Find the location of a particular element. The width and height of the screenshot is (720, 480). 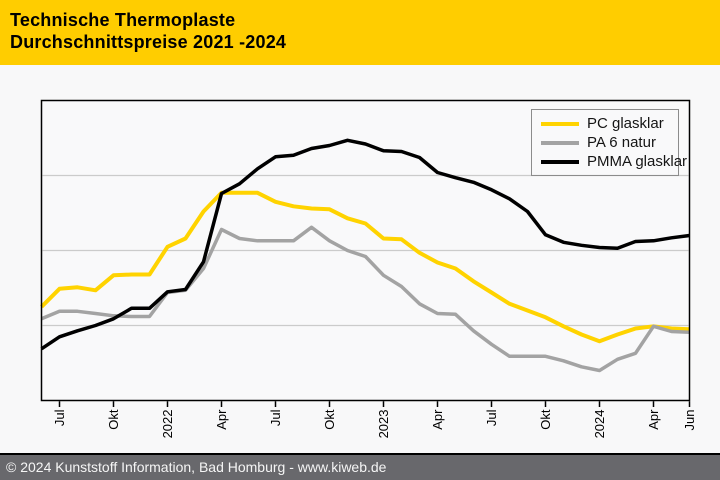

chart-title-line1: Technische Thermoplaste is located at coordinates (123, 20).